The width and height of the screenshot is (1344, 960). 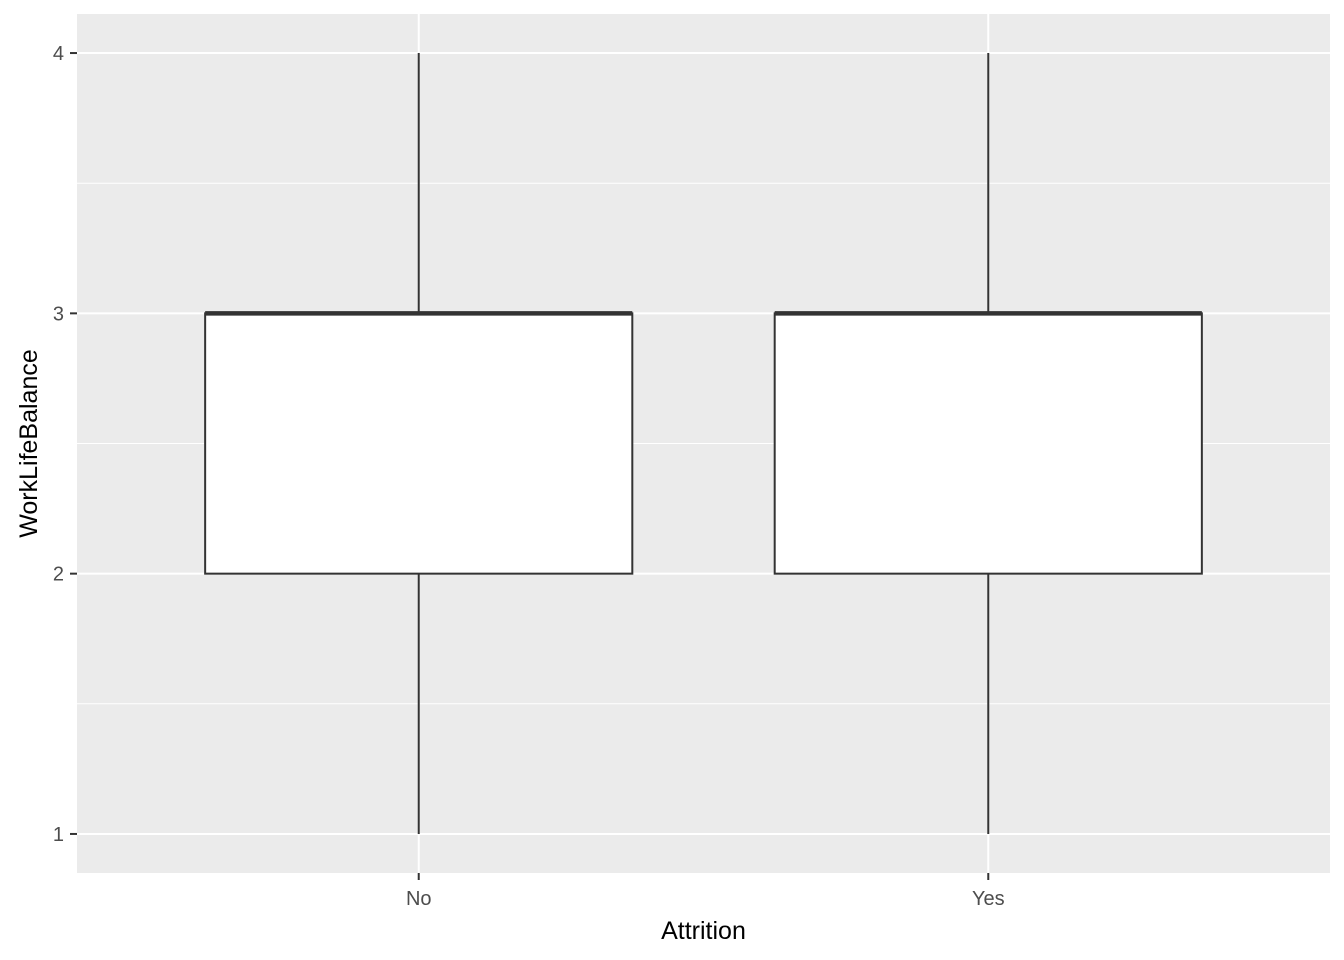 What do you see at coordinates (65, 444) in the screenshot?
I see `y-axis: 1 2 3 4` at bounding box center [65, 444].